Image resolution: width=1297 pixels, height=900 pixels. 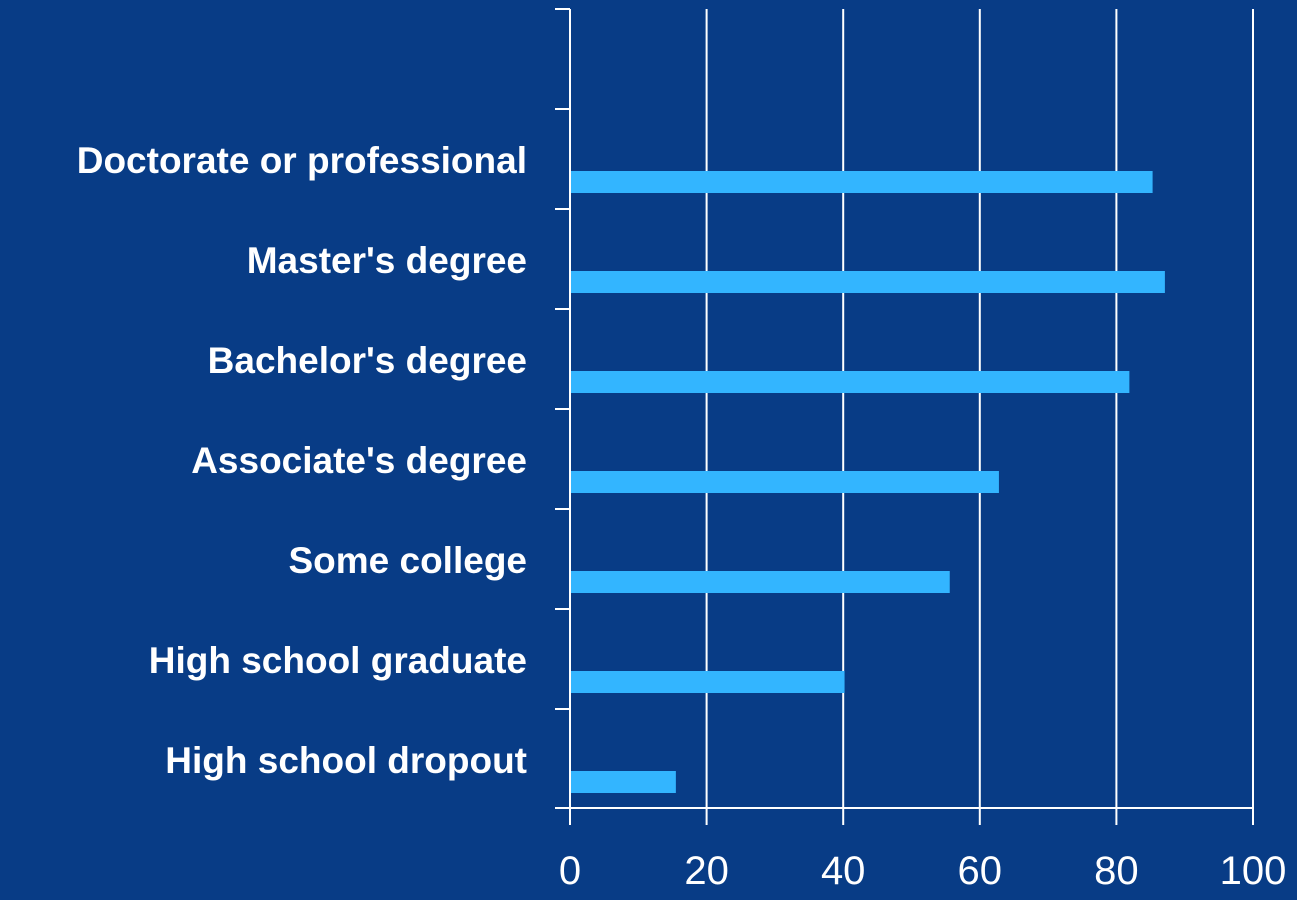 What do you see at coordinates (387, 260) in the screenshot?
I see `category-label: Master's degree` at bounding box center [387, 260].